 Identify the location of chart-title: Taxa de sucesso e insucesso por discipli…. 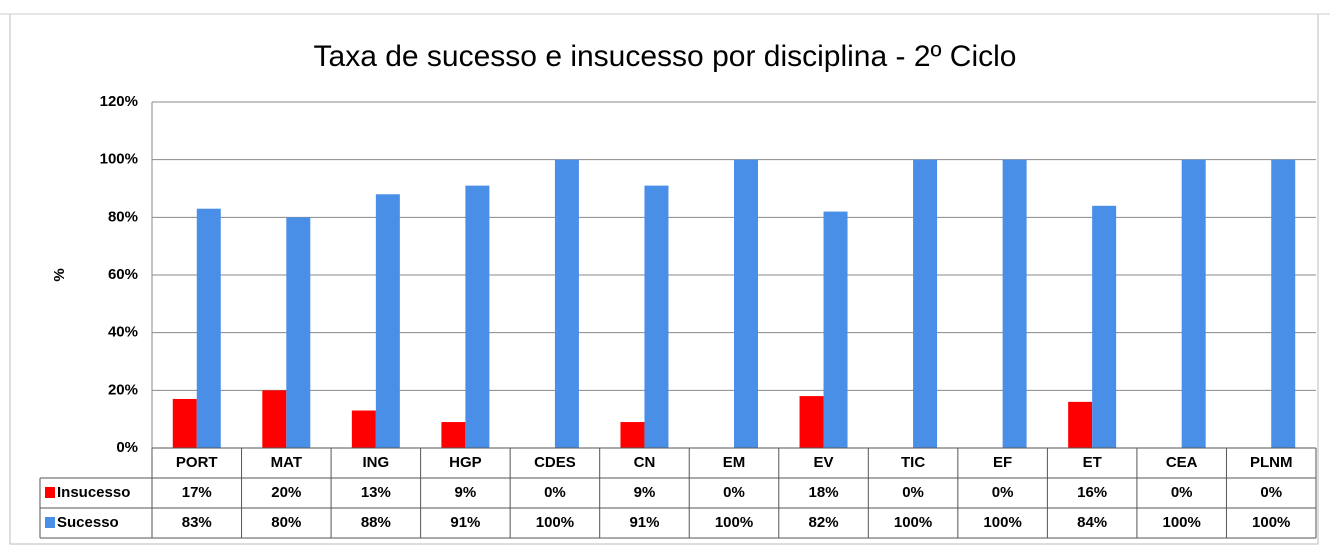
(665, 56).